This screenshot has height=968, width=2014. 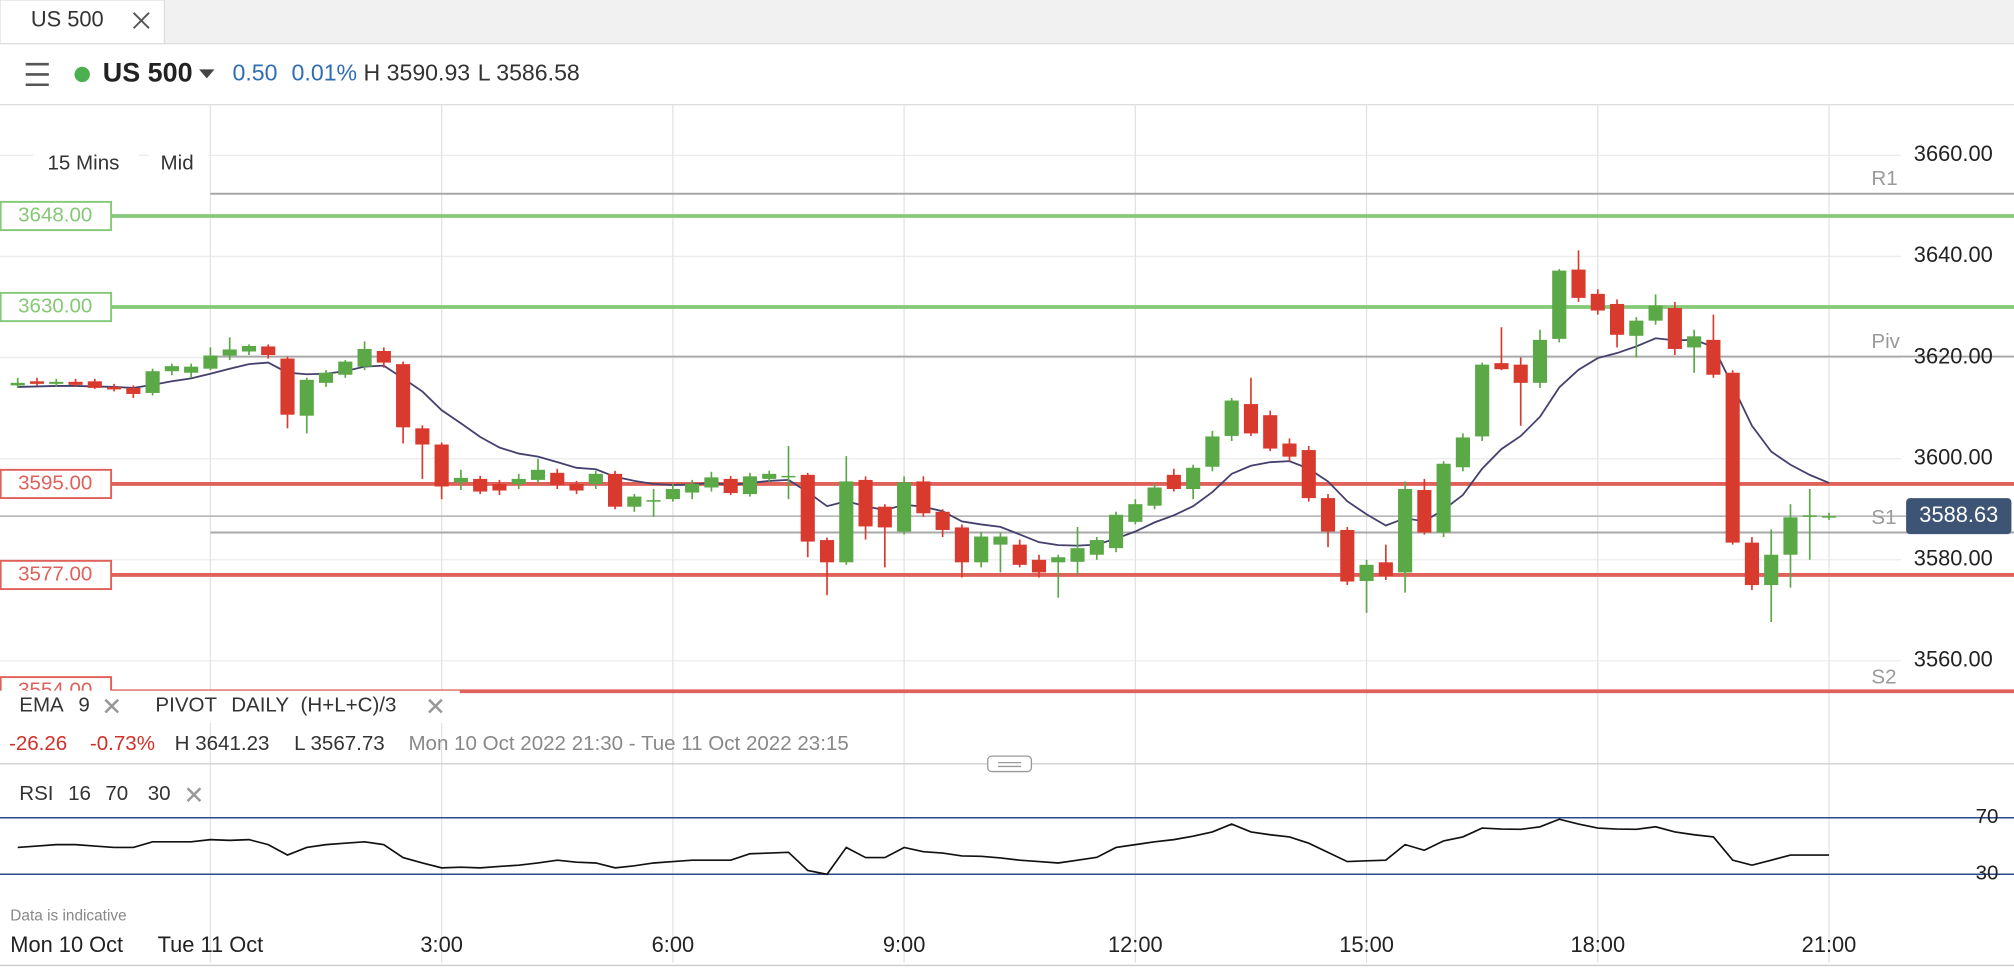 I want to click on pivot-label: Piv, so click(x=1885, y=341).